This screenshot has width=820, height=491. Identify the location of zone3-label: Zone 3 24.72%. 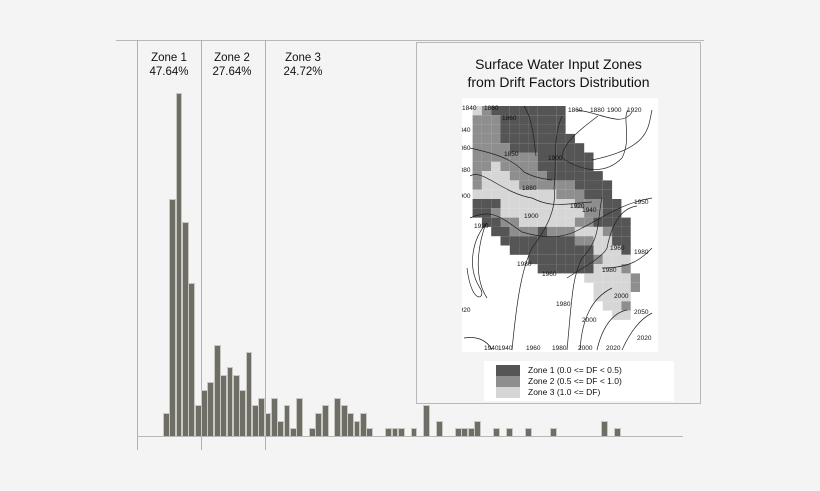
(303, 65).